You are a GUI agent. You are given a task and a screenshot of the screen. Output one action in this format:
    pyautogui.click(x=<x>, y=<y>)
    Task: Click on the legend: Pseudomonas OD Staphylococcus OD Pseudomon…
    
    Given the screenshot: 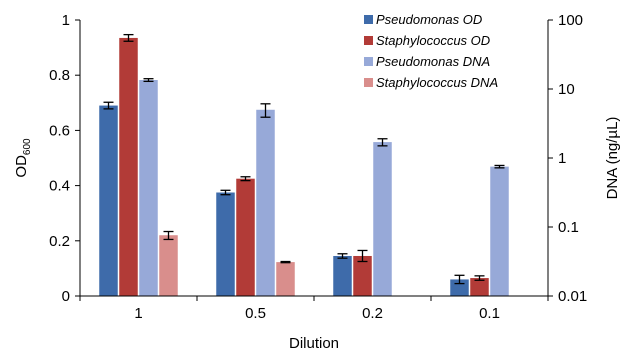 What is the action you would take?
    pyautogui.click(x=431, y=51)
    